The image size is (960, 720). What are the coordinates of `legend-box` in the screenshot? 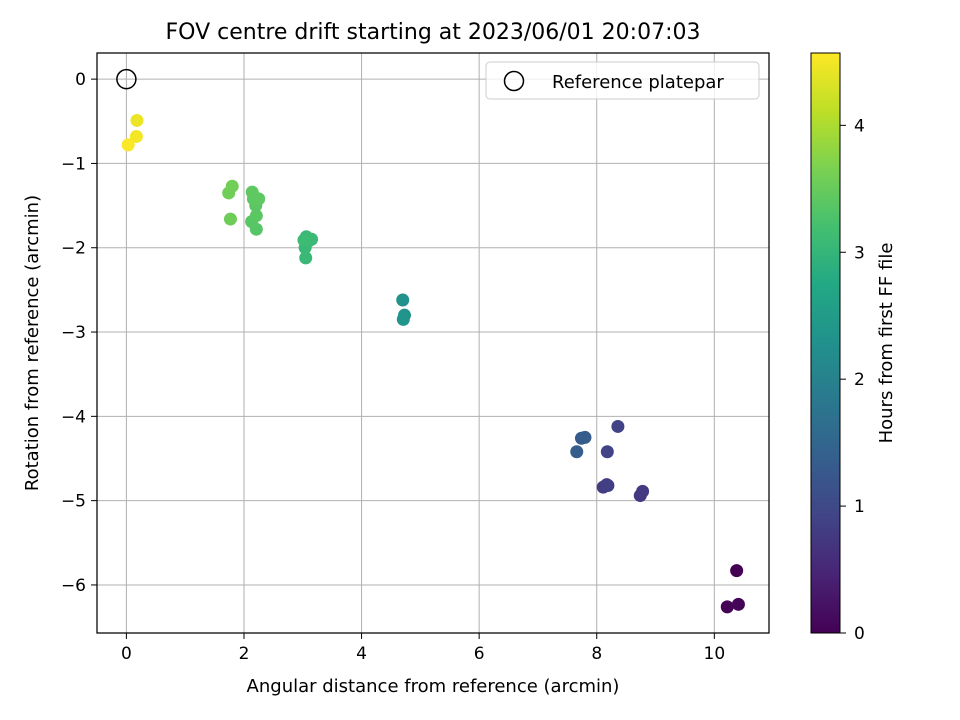 It's located at (622, 80).